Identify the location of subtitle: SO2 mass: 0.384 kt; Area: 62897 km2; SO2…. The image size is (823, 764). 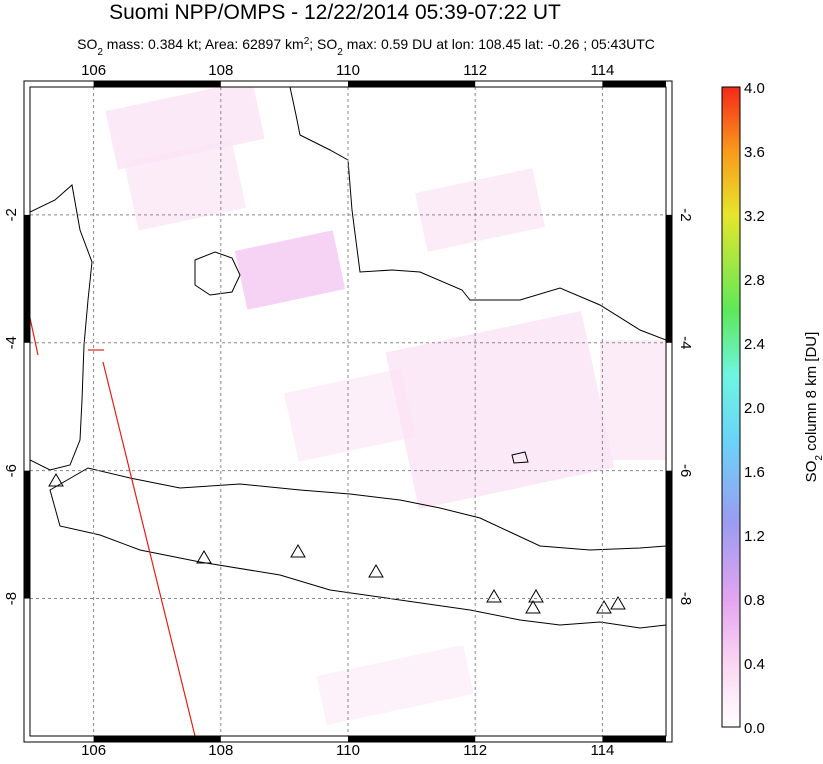
(366, 47).